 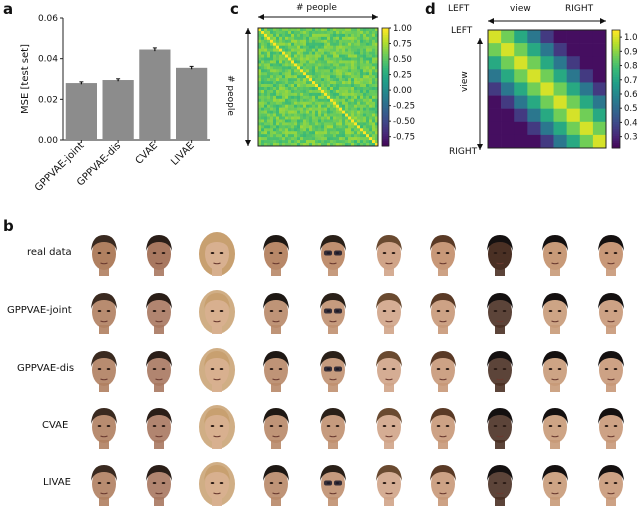 I want to click on glasses-lens, so click(x=328, y=311).